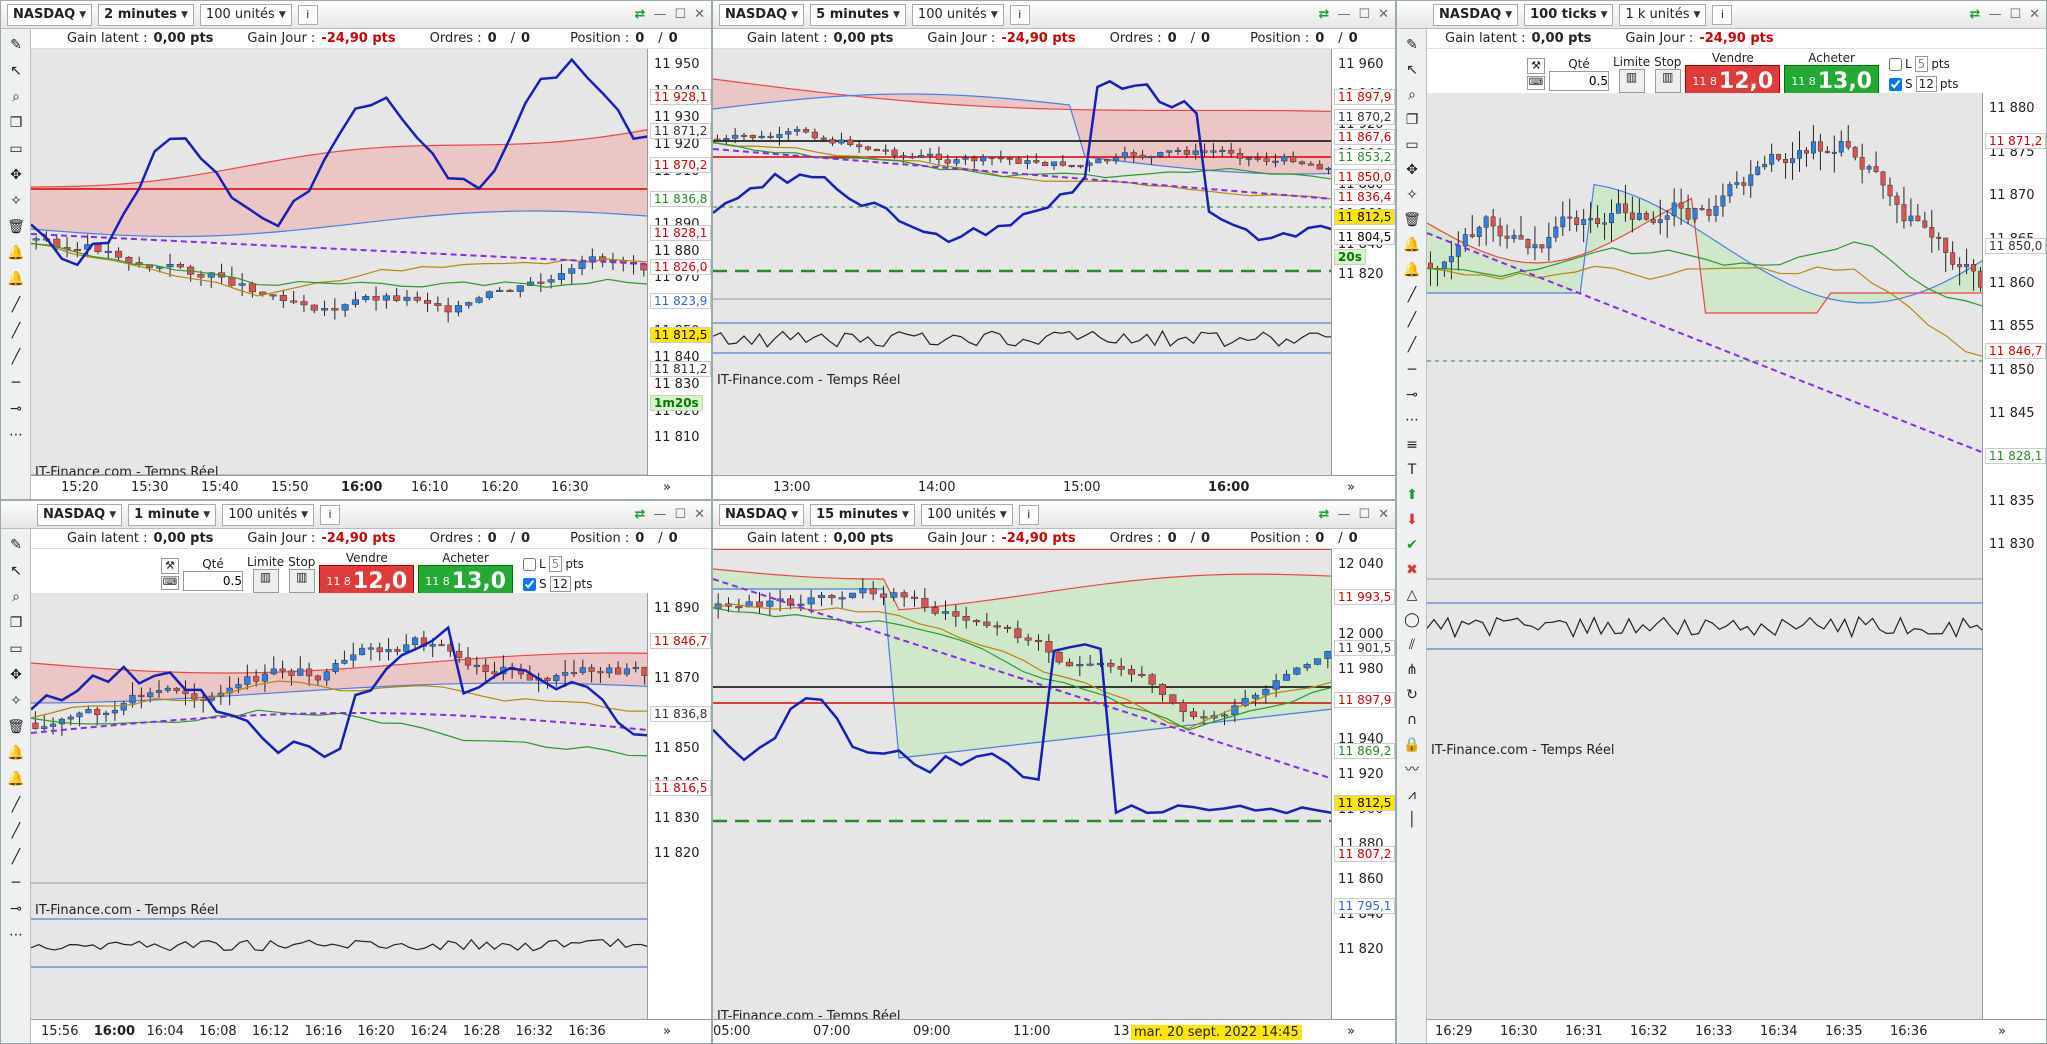  What do you see at coordinates (1579, 81) in the screenshot?
I see `qty-input` at bounding box center [1579, 81].